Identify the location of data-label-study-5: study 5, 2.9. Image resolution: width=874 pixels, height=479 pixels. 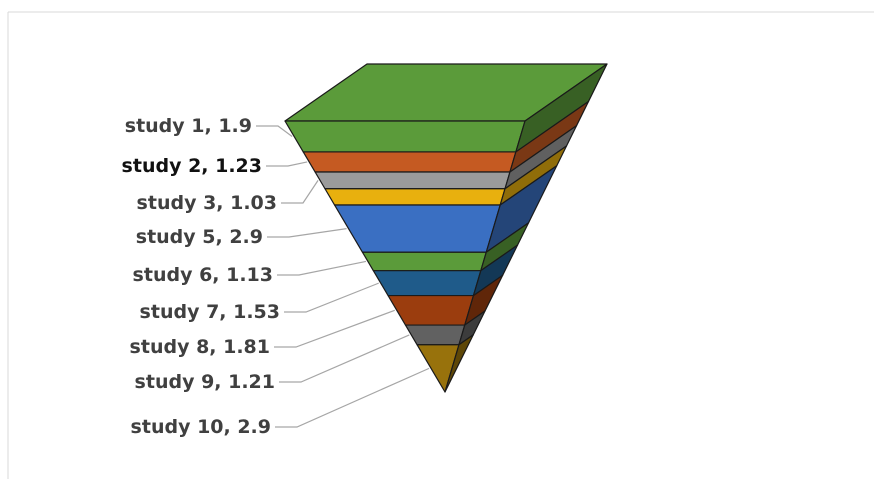
(199, 237).